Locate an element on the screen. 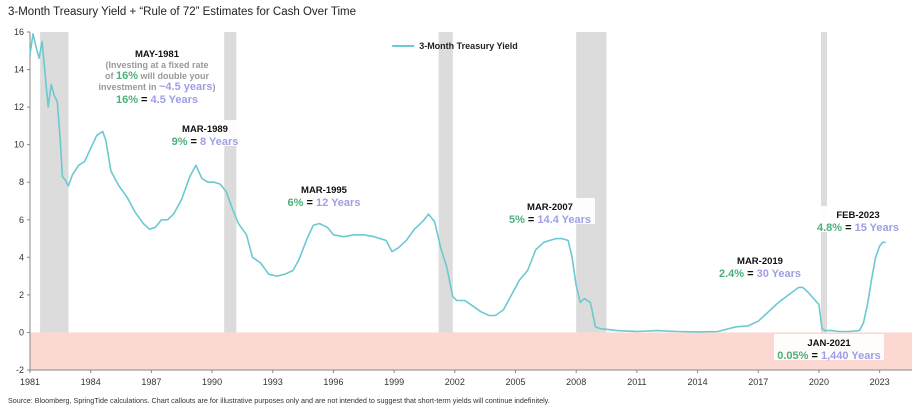 The width and height of the screenshot is (920, 410). annotation-rule-of-72: 6% = 12 Years is located at coordinates (324, 203).